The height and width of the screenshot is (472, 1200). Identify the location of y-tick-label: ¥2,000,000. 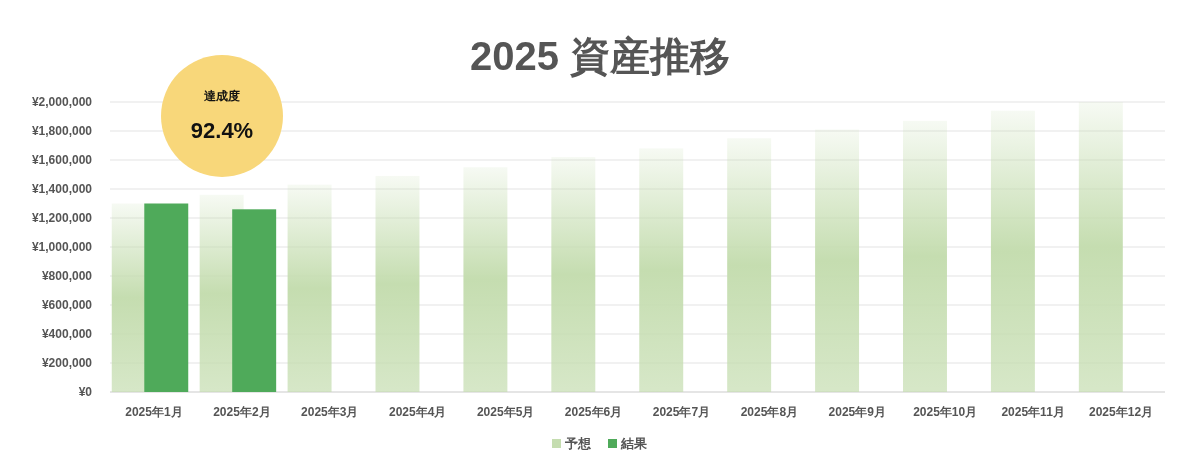
(62, 102).